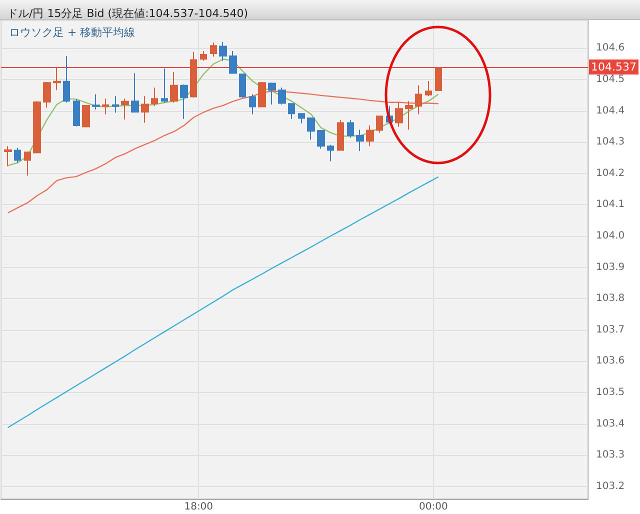 This screenshot has height=514, width=640. Describe the element at coordinates (610, 204) in the screenshot. I see `y-tick-label: 104.1` at that location.